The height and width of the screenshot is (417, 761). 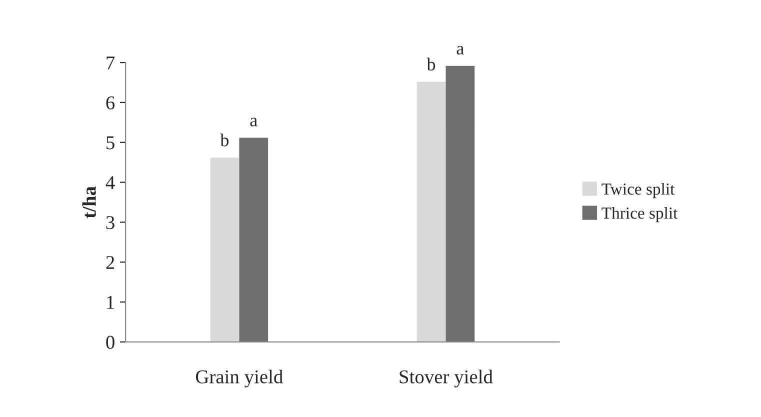 I want to click on x-tick-label: Grain yield, so click(x=239, y=379).